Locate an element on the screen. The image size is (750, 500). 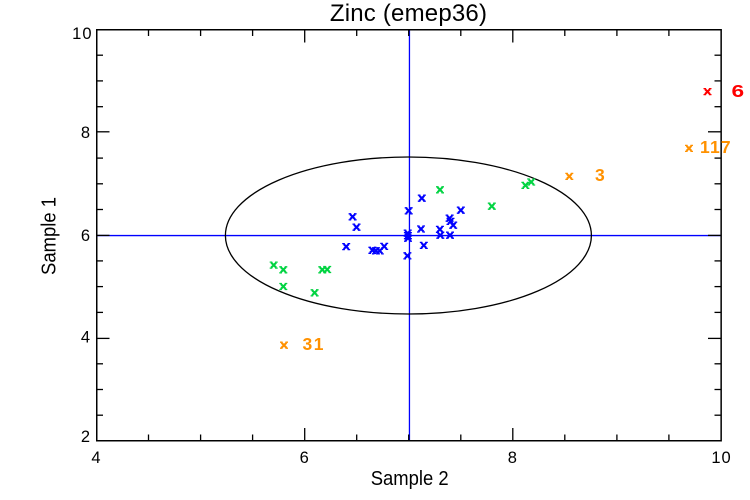
svg-text: Sample 1 is located at coordinates (49, 236).